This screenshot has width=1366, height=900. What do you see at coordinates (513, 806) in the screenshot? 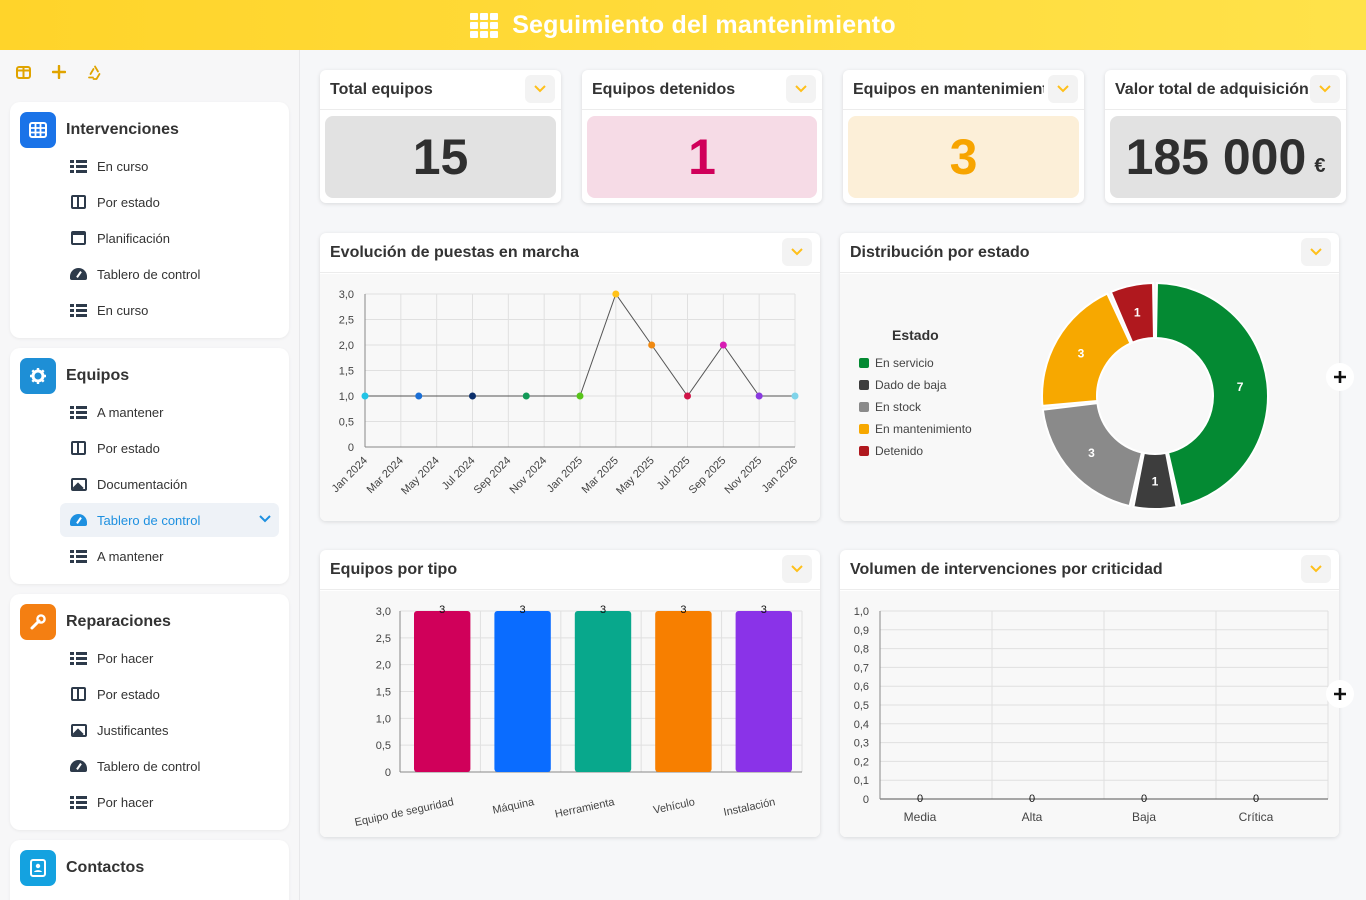
I see `x-tick-label: Máquina` at bounding box center [513, 806].